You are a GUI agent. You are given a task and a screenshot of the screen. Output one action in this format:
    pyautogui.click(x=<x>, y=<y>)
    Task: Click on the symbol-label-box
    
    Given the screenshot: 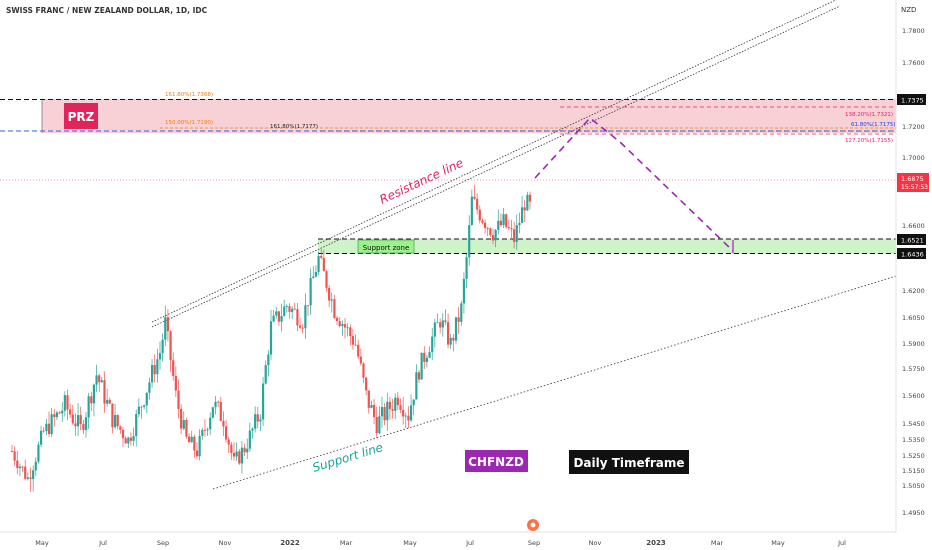 What is the action you would take?
    pyautogui.click(x=496, y=461)
    